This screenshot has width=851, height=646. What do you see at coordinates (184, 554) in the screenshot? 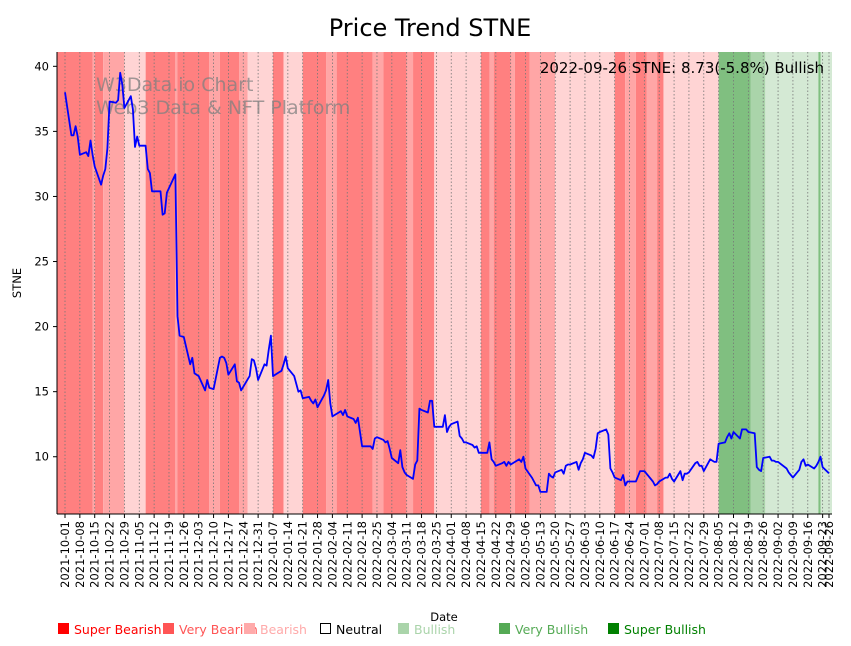
I see `x-tick-label: 2021-11-26` at bounding box center [184, 554].